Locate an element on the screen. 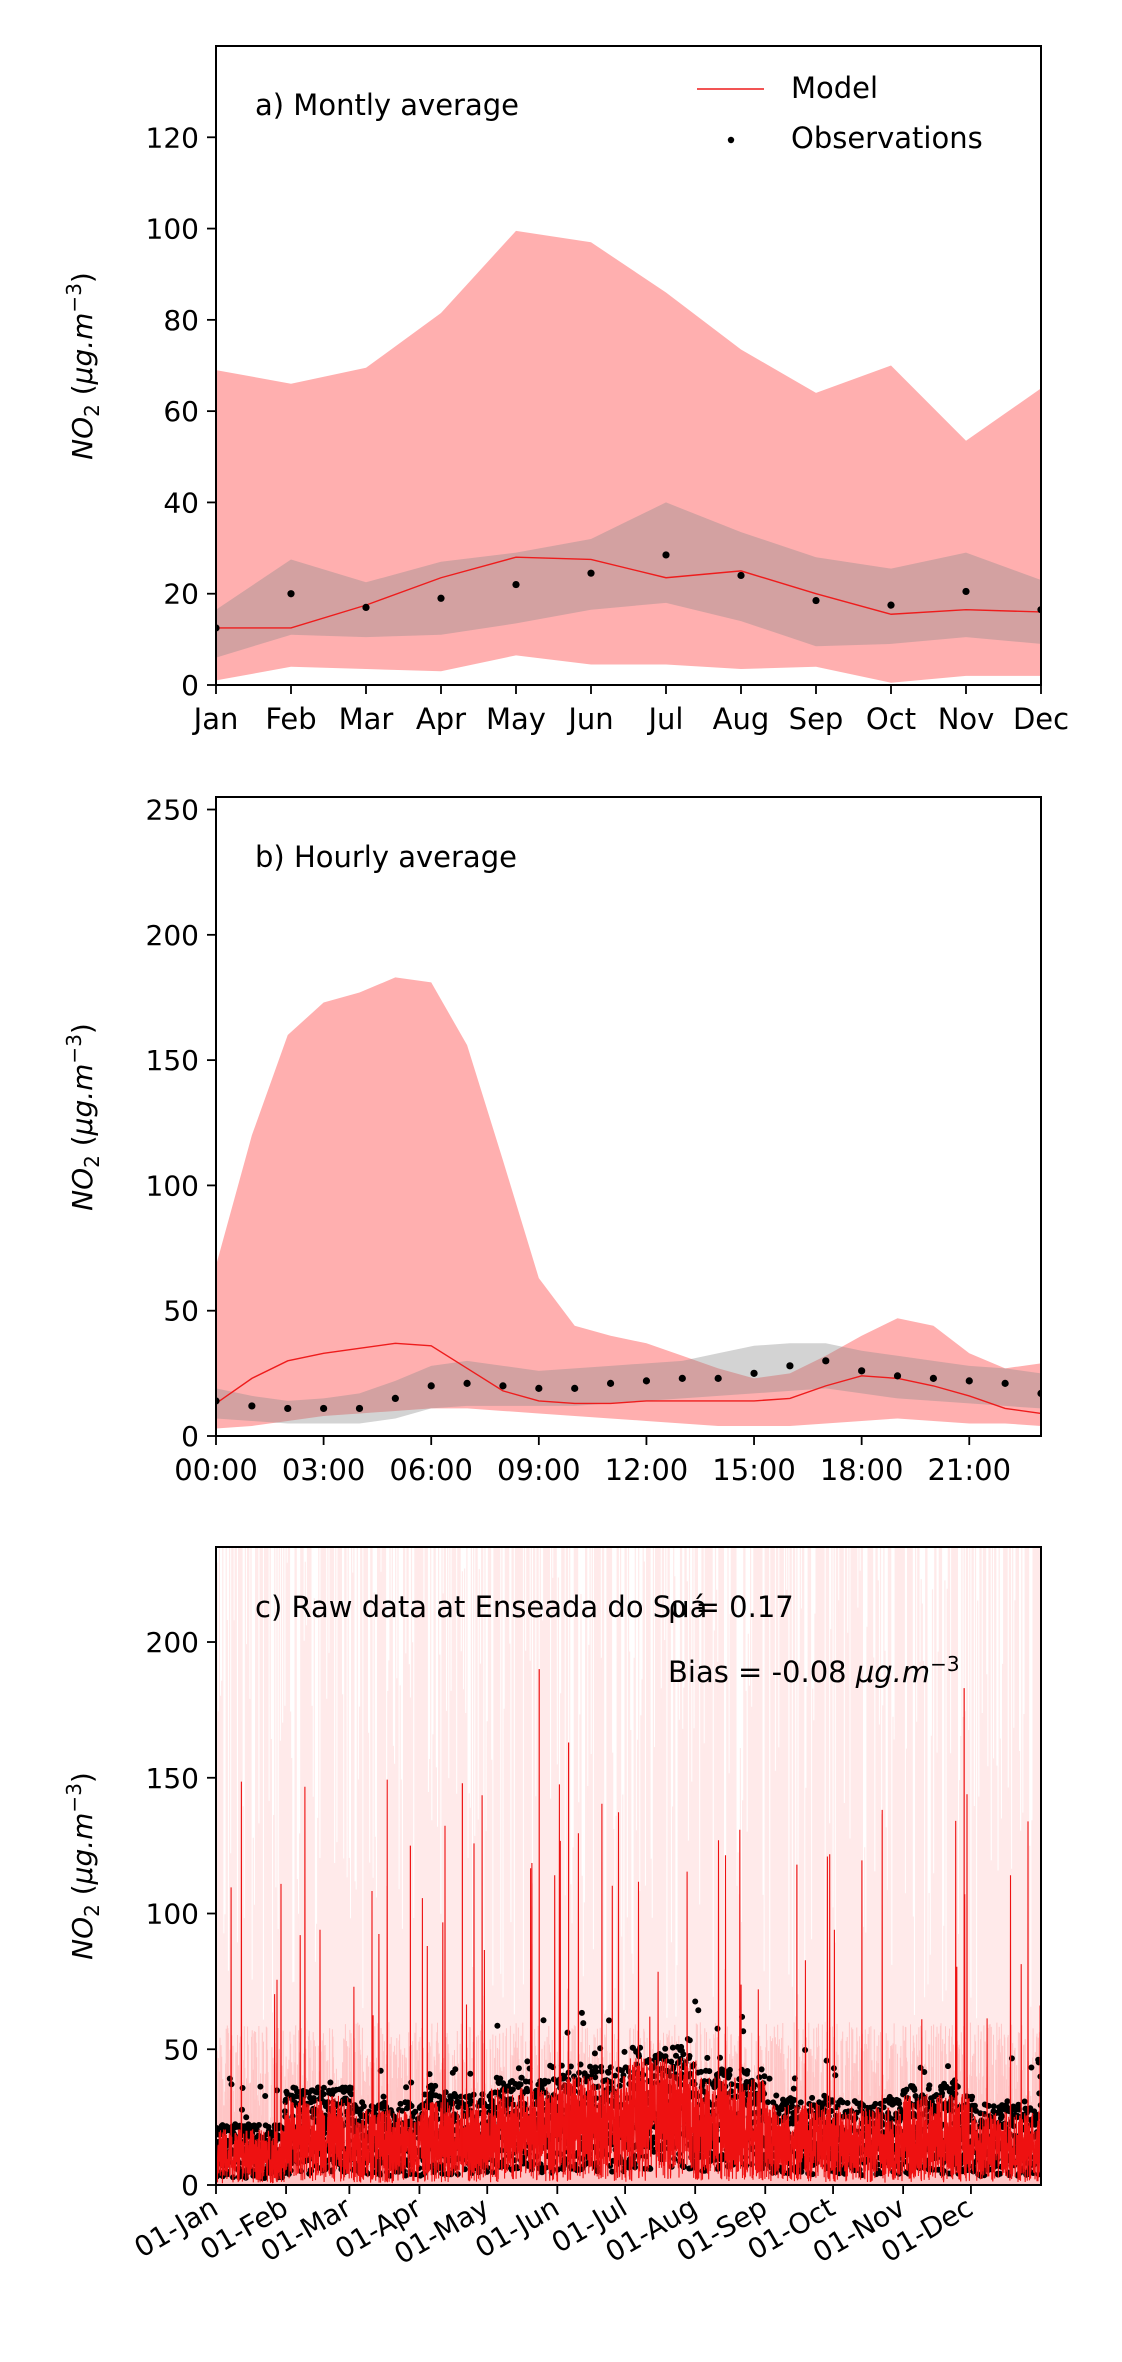  panel-b-ytick-label-100: 100 is located at coordinates (172, 1185).